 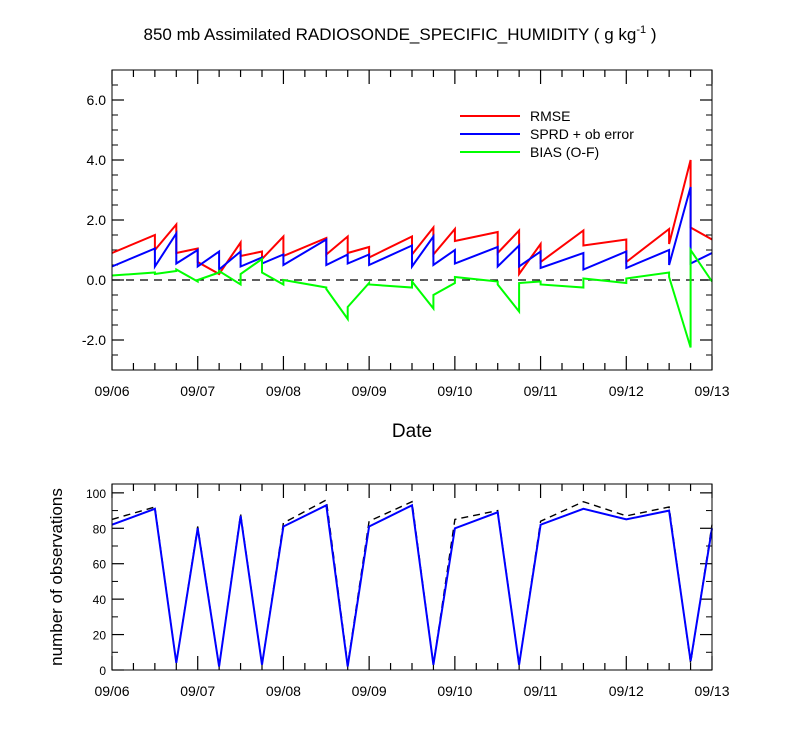 What do you see at coordinates (97, 220) in the screenshot?
I see `y-tick-label: 2.0` at bounding box center [97, 220].